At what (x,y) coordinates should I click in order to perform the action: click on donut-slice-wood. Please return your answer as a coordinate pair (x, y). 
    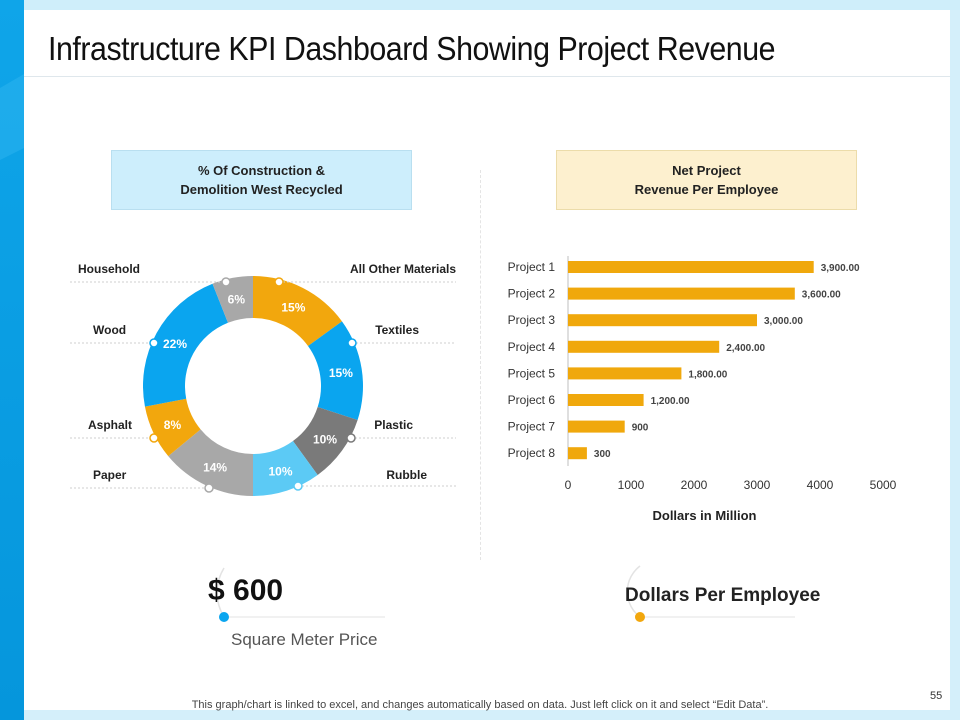
    Looking at the image, I should click on (185, 345).